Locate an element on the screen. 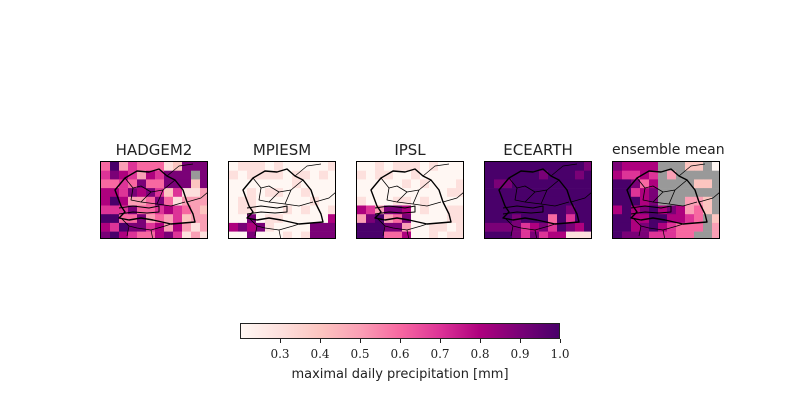  country-border is located at coordinates (411, 196).